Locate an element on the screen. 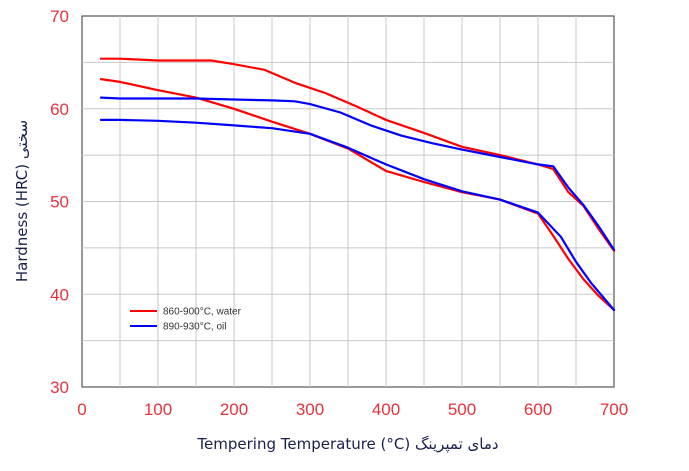 The width and height of the screenshot is (689, 471). legend: 860-900°C, water 890-930°C, oil is located at coordinates (186, 320).